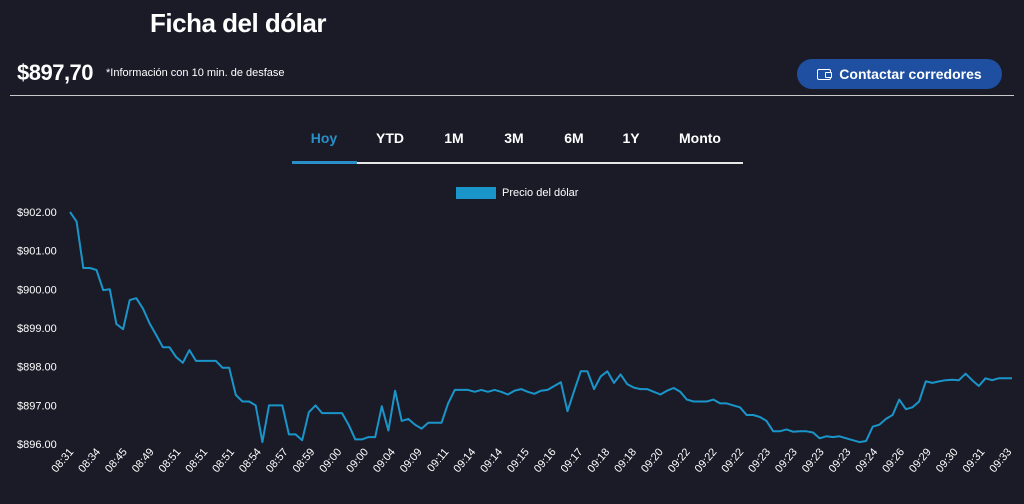  What do you see at coordinates (514, 138) in the screenshot?
I see `tab-3m: 3M` at bounding box center [514, 138].